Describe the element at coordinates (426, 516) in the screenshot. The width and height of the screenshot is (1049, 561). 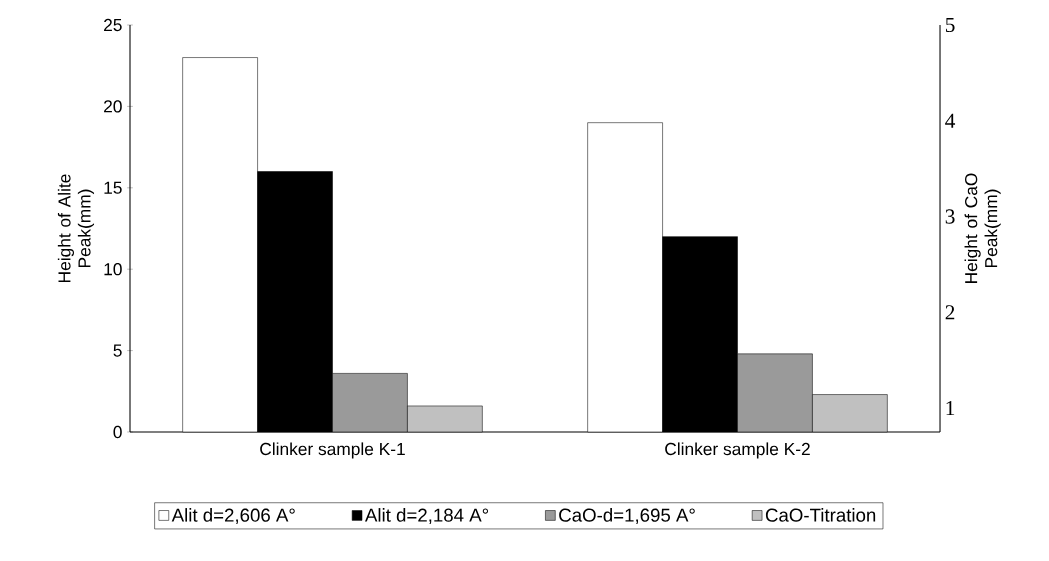
I see `legend-label: Alit d=2,184 A°` at that location.